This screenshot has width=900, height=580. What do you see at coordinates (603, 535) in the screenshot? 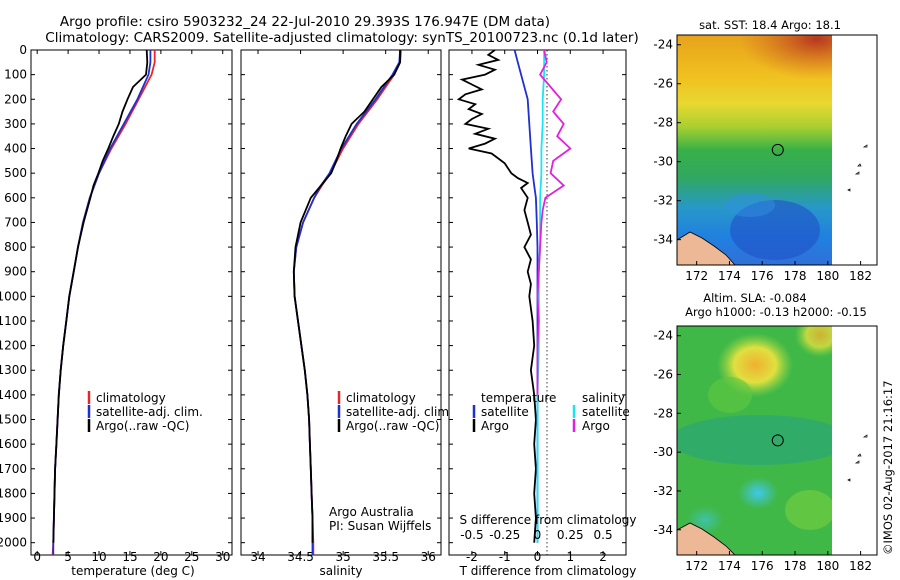
I see `s-tick-label: 0.5` at bounding box center [603, 535].